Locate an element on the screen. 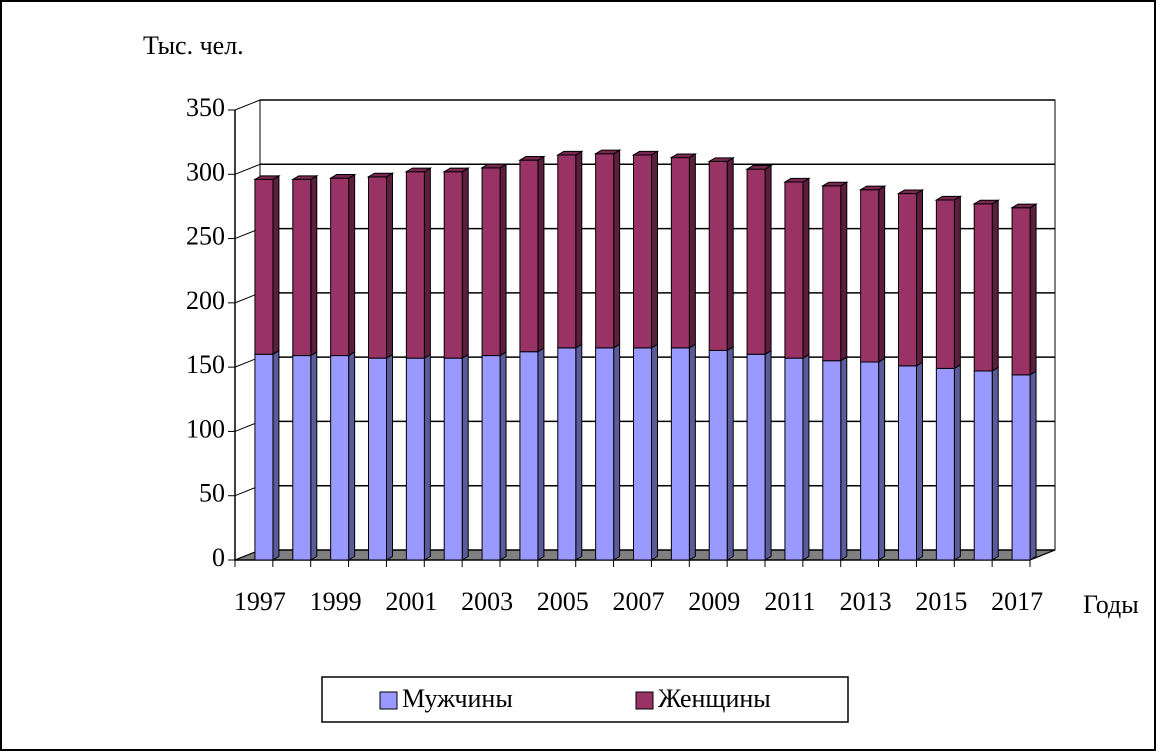 This screenshot has height=751, width=1156. x-tick-label: 2013 is located at coordinates (866, 601).